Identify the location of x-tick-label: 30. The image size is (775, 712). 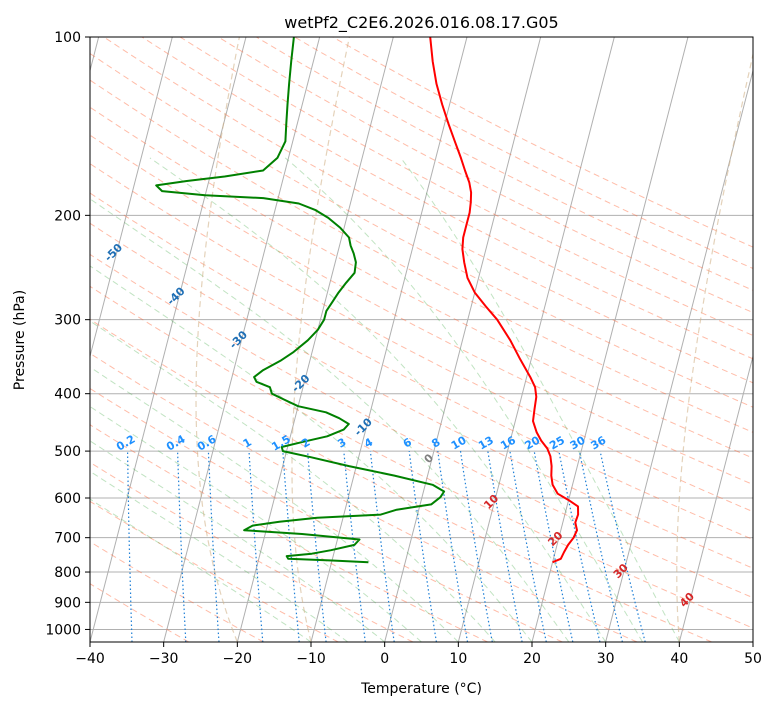
(606, 659).